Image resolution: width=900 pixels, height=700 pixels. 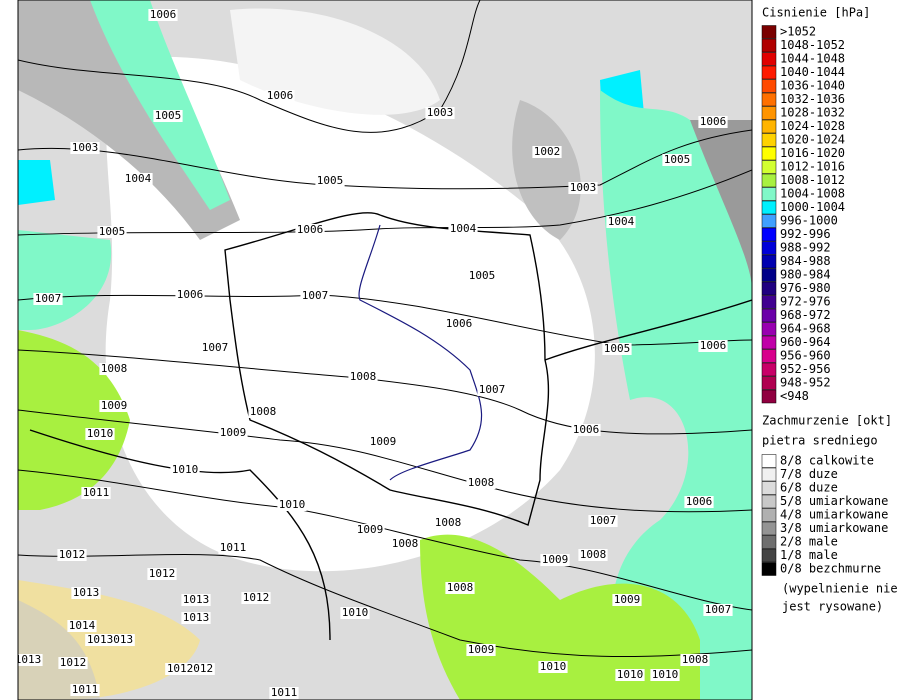 What do you see at coordinates (812, 207) in the screenshot?
I see `legend-label: 1000-1004` at bounding box center [812, 207].